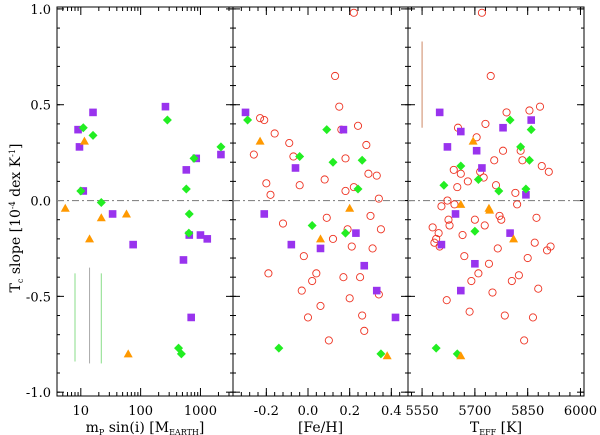 Image resolution: width=600 pixels, height=435 pixels. I want to click on y-tick-label: 0.0, so click(40, 202).